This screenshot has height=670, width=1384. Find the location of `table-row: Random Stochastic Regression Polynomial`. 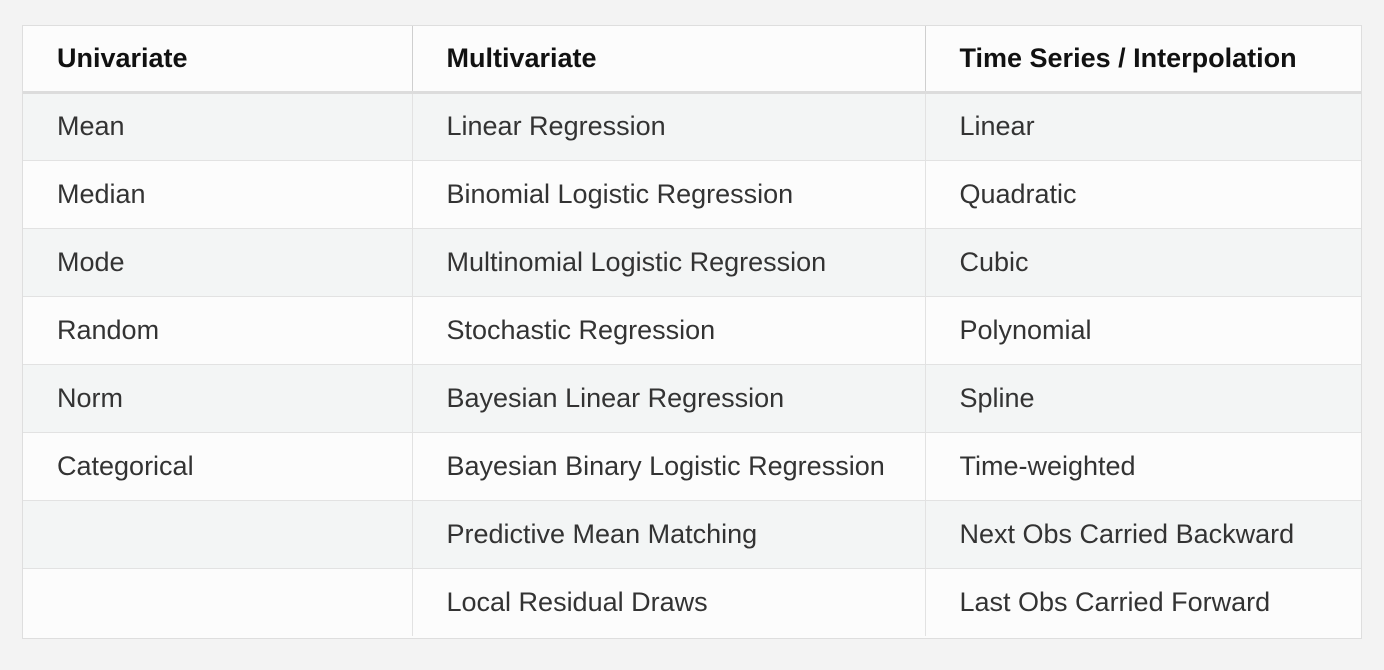

table-row: Random Stochastic Regression Polynomial is located at coordinates (692, 329).